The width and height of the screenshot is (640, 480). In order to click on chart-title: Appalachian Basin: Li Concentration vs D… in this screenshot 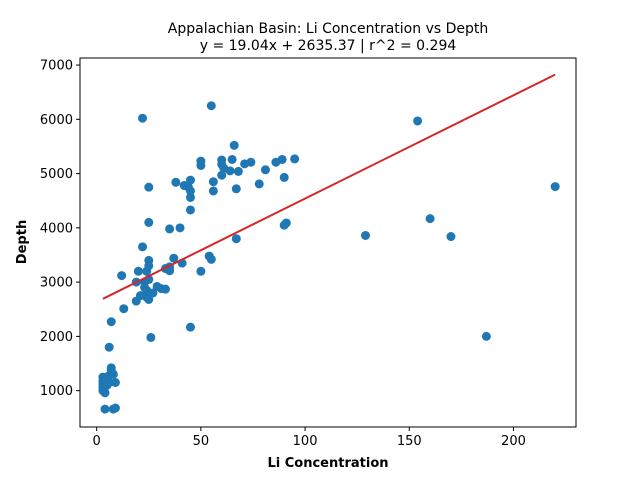, I will do `click(328, 29)`.